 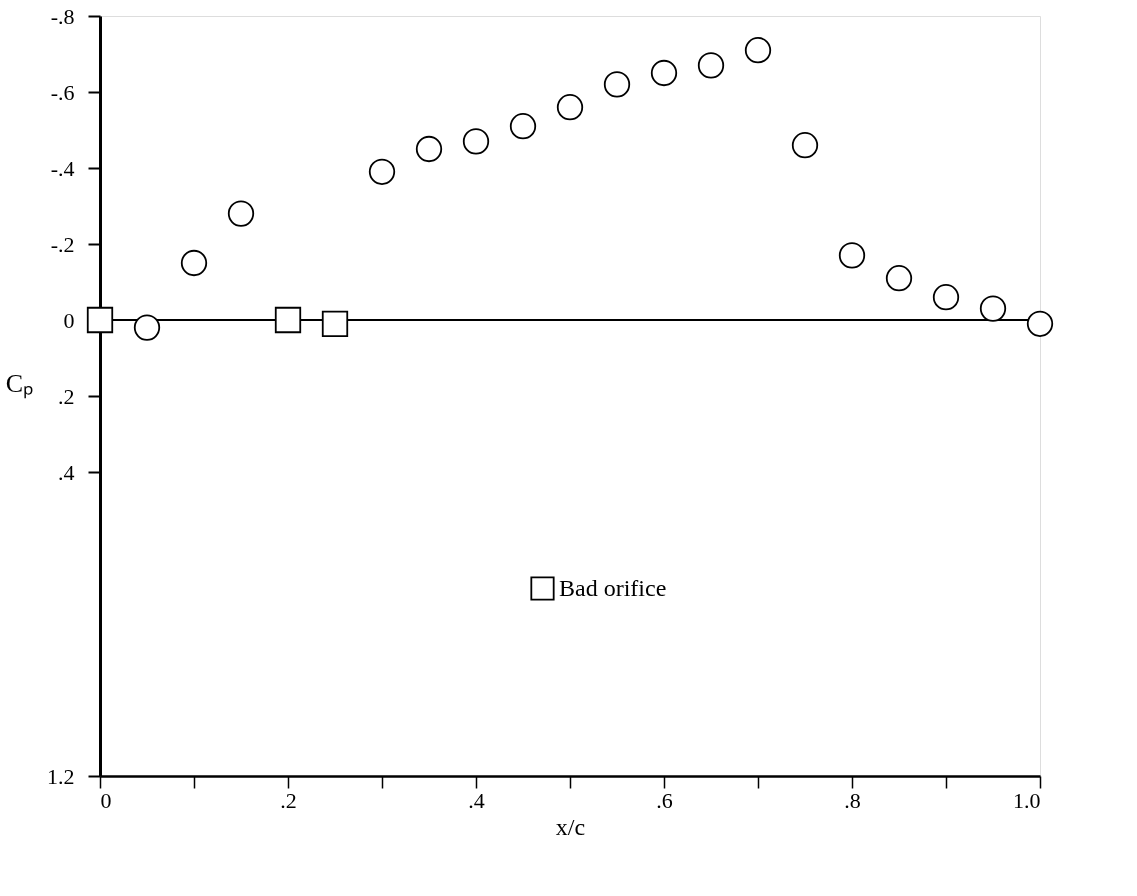 I want to click on y-tick-label: 1.2, so click(x=61, y=776).